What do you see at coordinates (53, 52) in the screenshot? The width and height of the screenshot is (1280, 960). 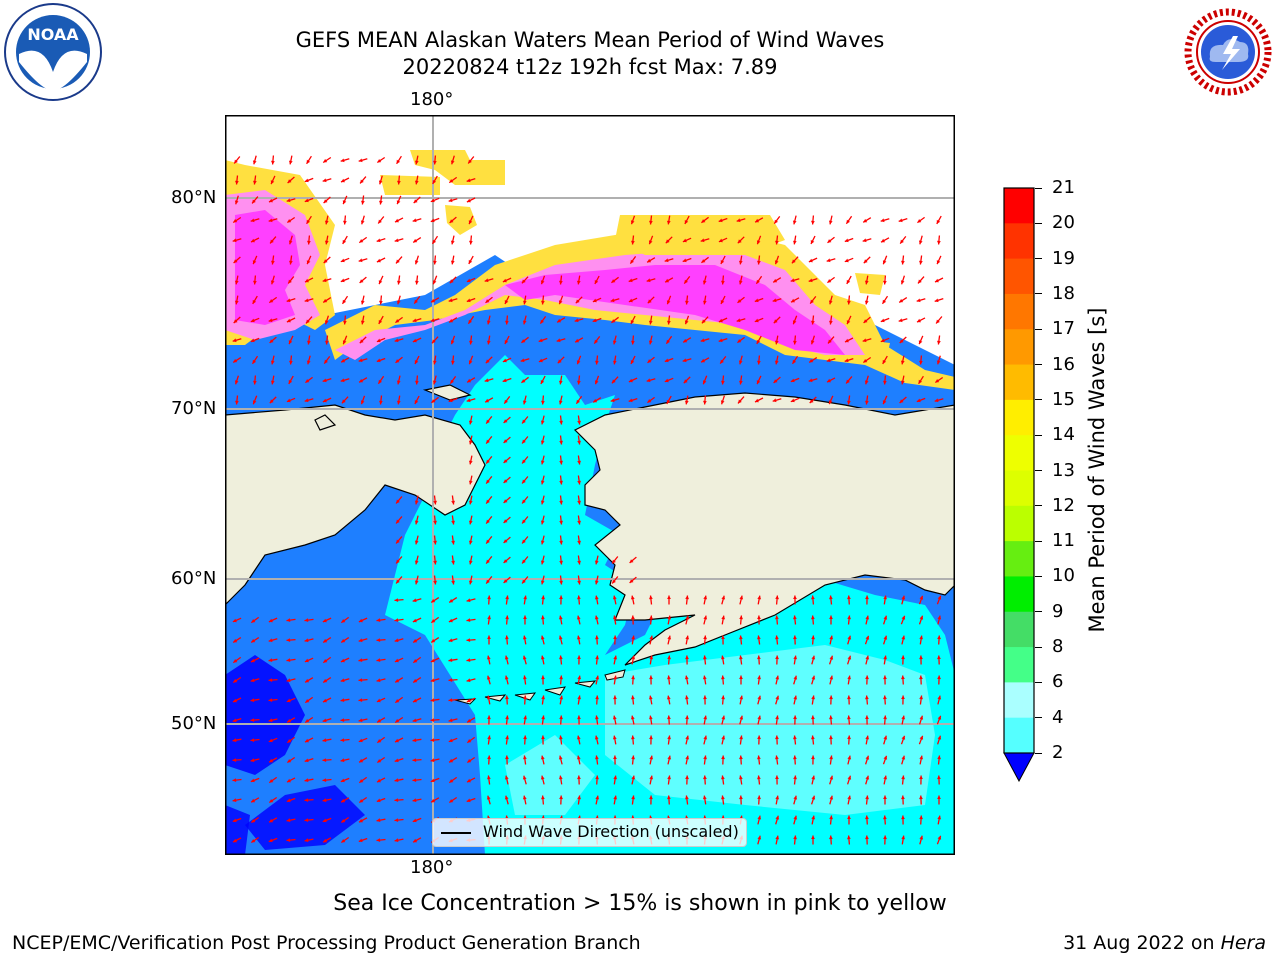 I see `noaa-logo: NOAA` at bounding box center [53, 52].